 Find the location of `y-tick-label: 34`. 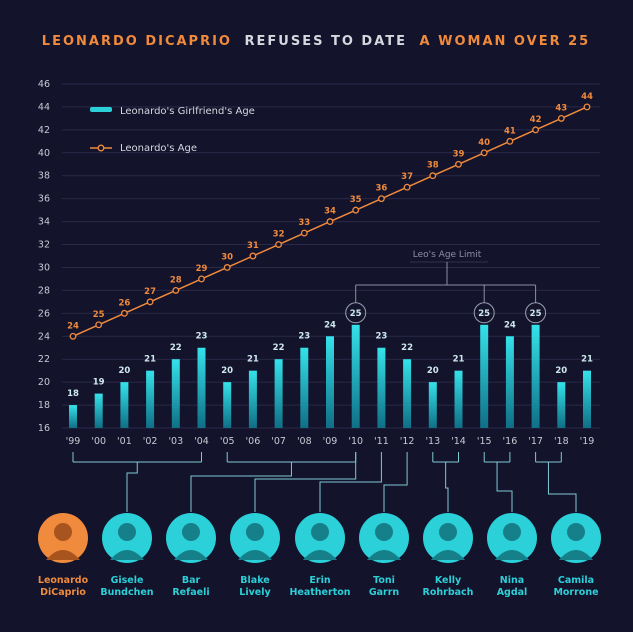

y-tick-label: 34 is located at coordinates (44, 222).